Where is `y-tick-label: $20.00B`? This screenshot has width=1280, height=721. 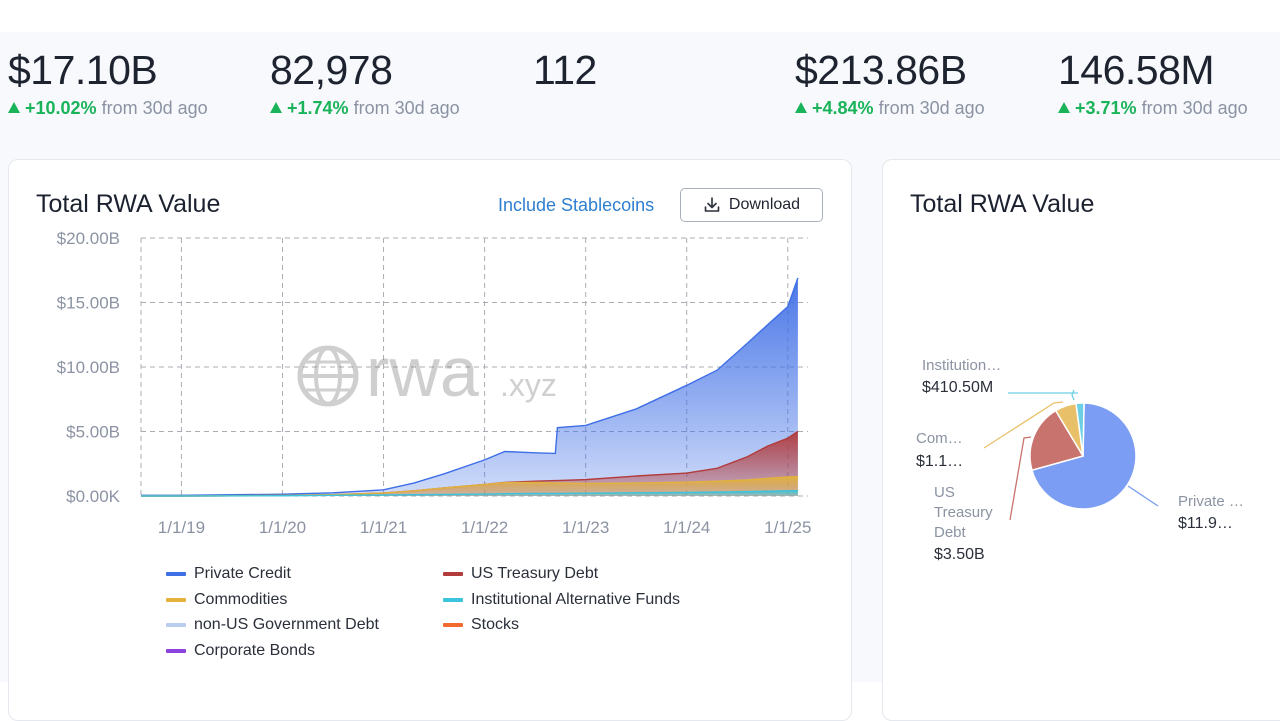 y-tick-label: $20.00B is located at coordinates (88, 238).